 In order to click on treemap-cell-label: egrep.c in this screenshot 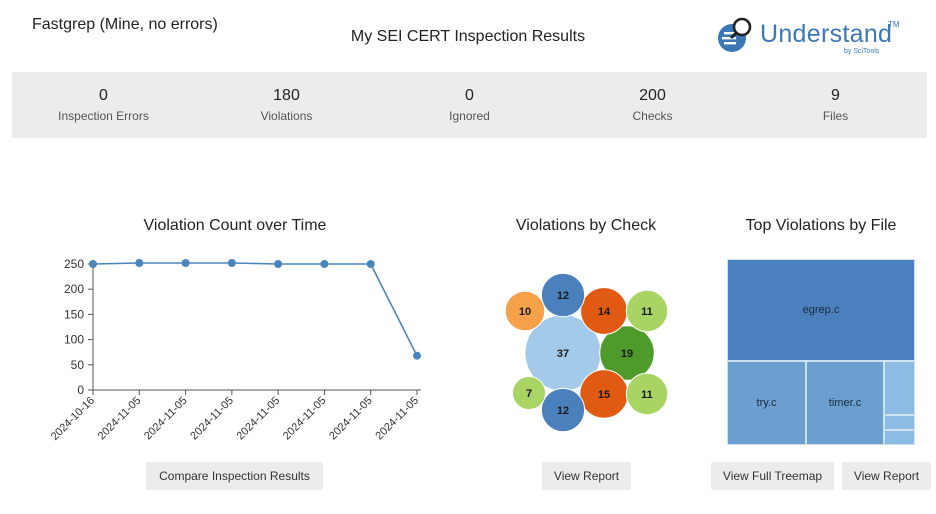, I will do `click(821, 310)`.